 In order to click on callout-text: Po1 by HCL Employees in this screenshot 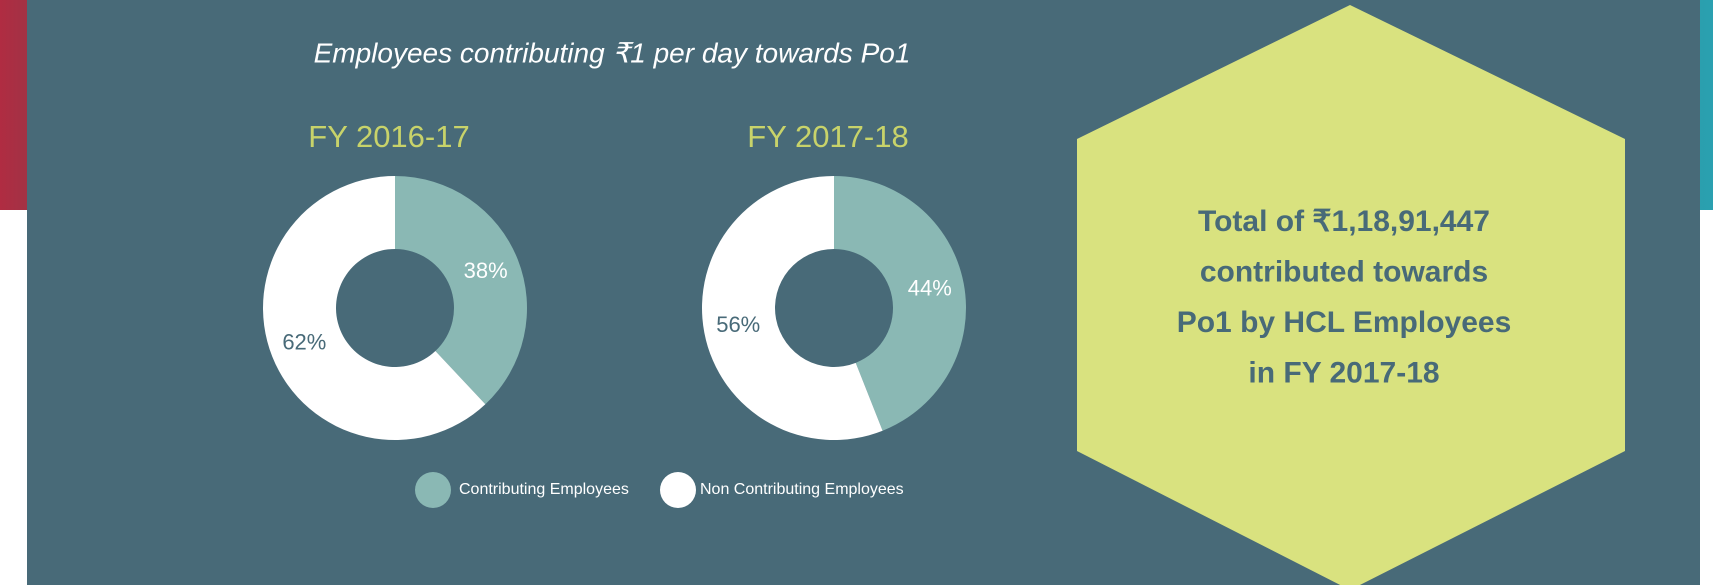, I will do `click(1344, 322)`.